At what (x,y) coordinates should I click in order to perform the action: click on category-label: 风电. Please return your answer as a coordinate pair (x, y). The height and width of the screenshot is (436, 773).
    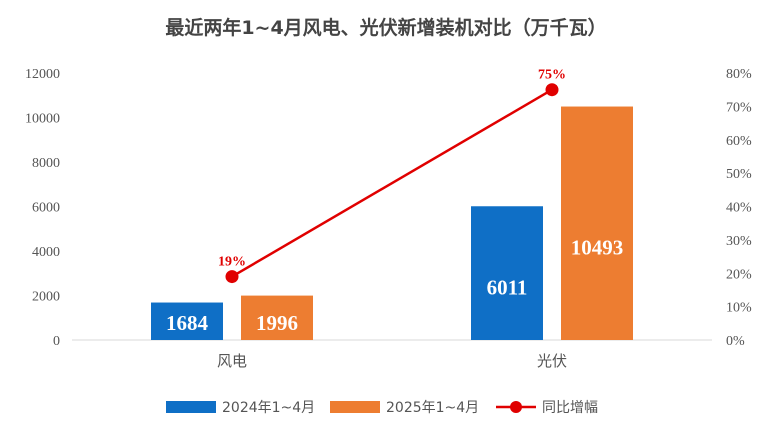
    Looking at the image, I should click on (232, 361).